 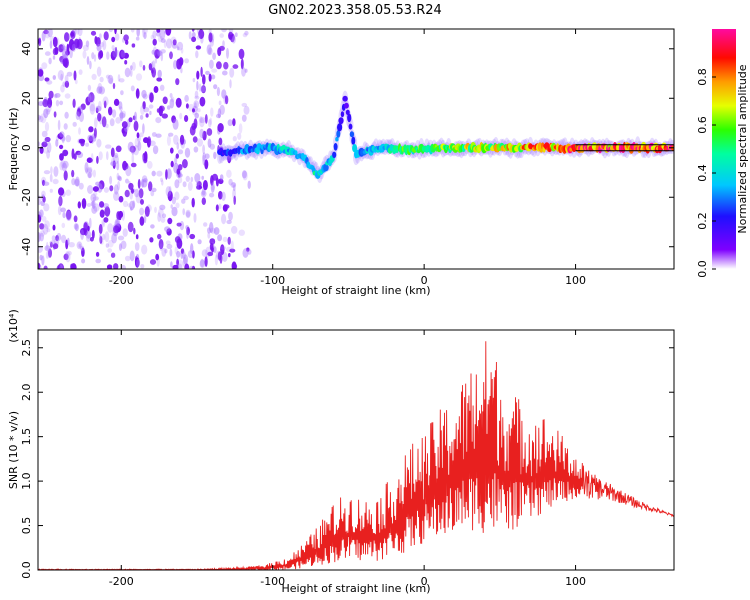 I want to click on y-tick-label: 1.0, so click(x=26, y=481).